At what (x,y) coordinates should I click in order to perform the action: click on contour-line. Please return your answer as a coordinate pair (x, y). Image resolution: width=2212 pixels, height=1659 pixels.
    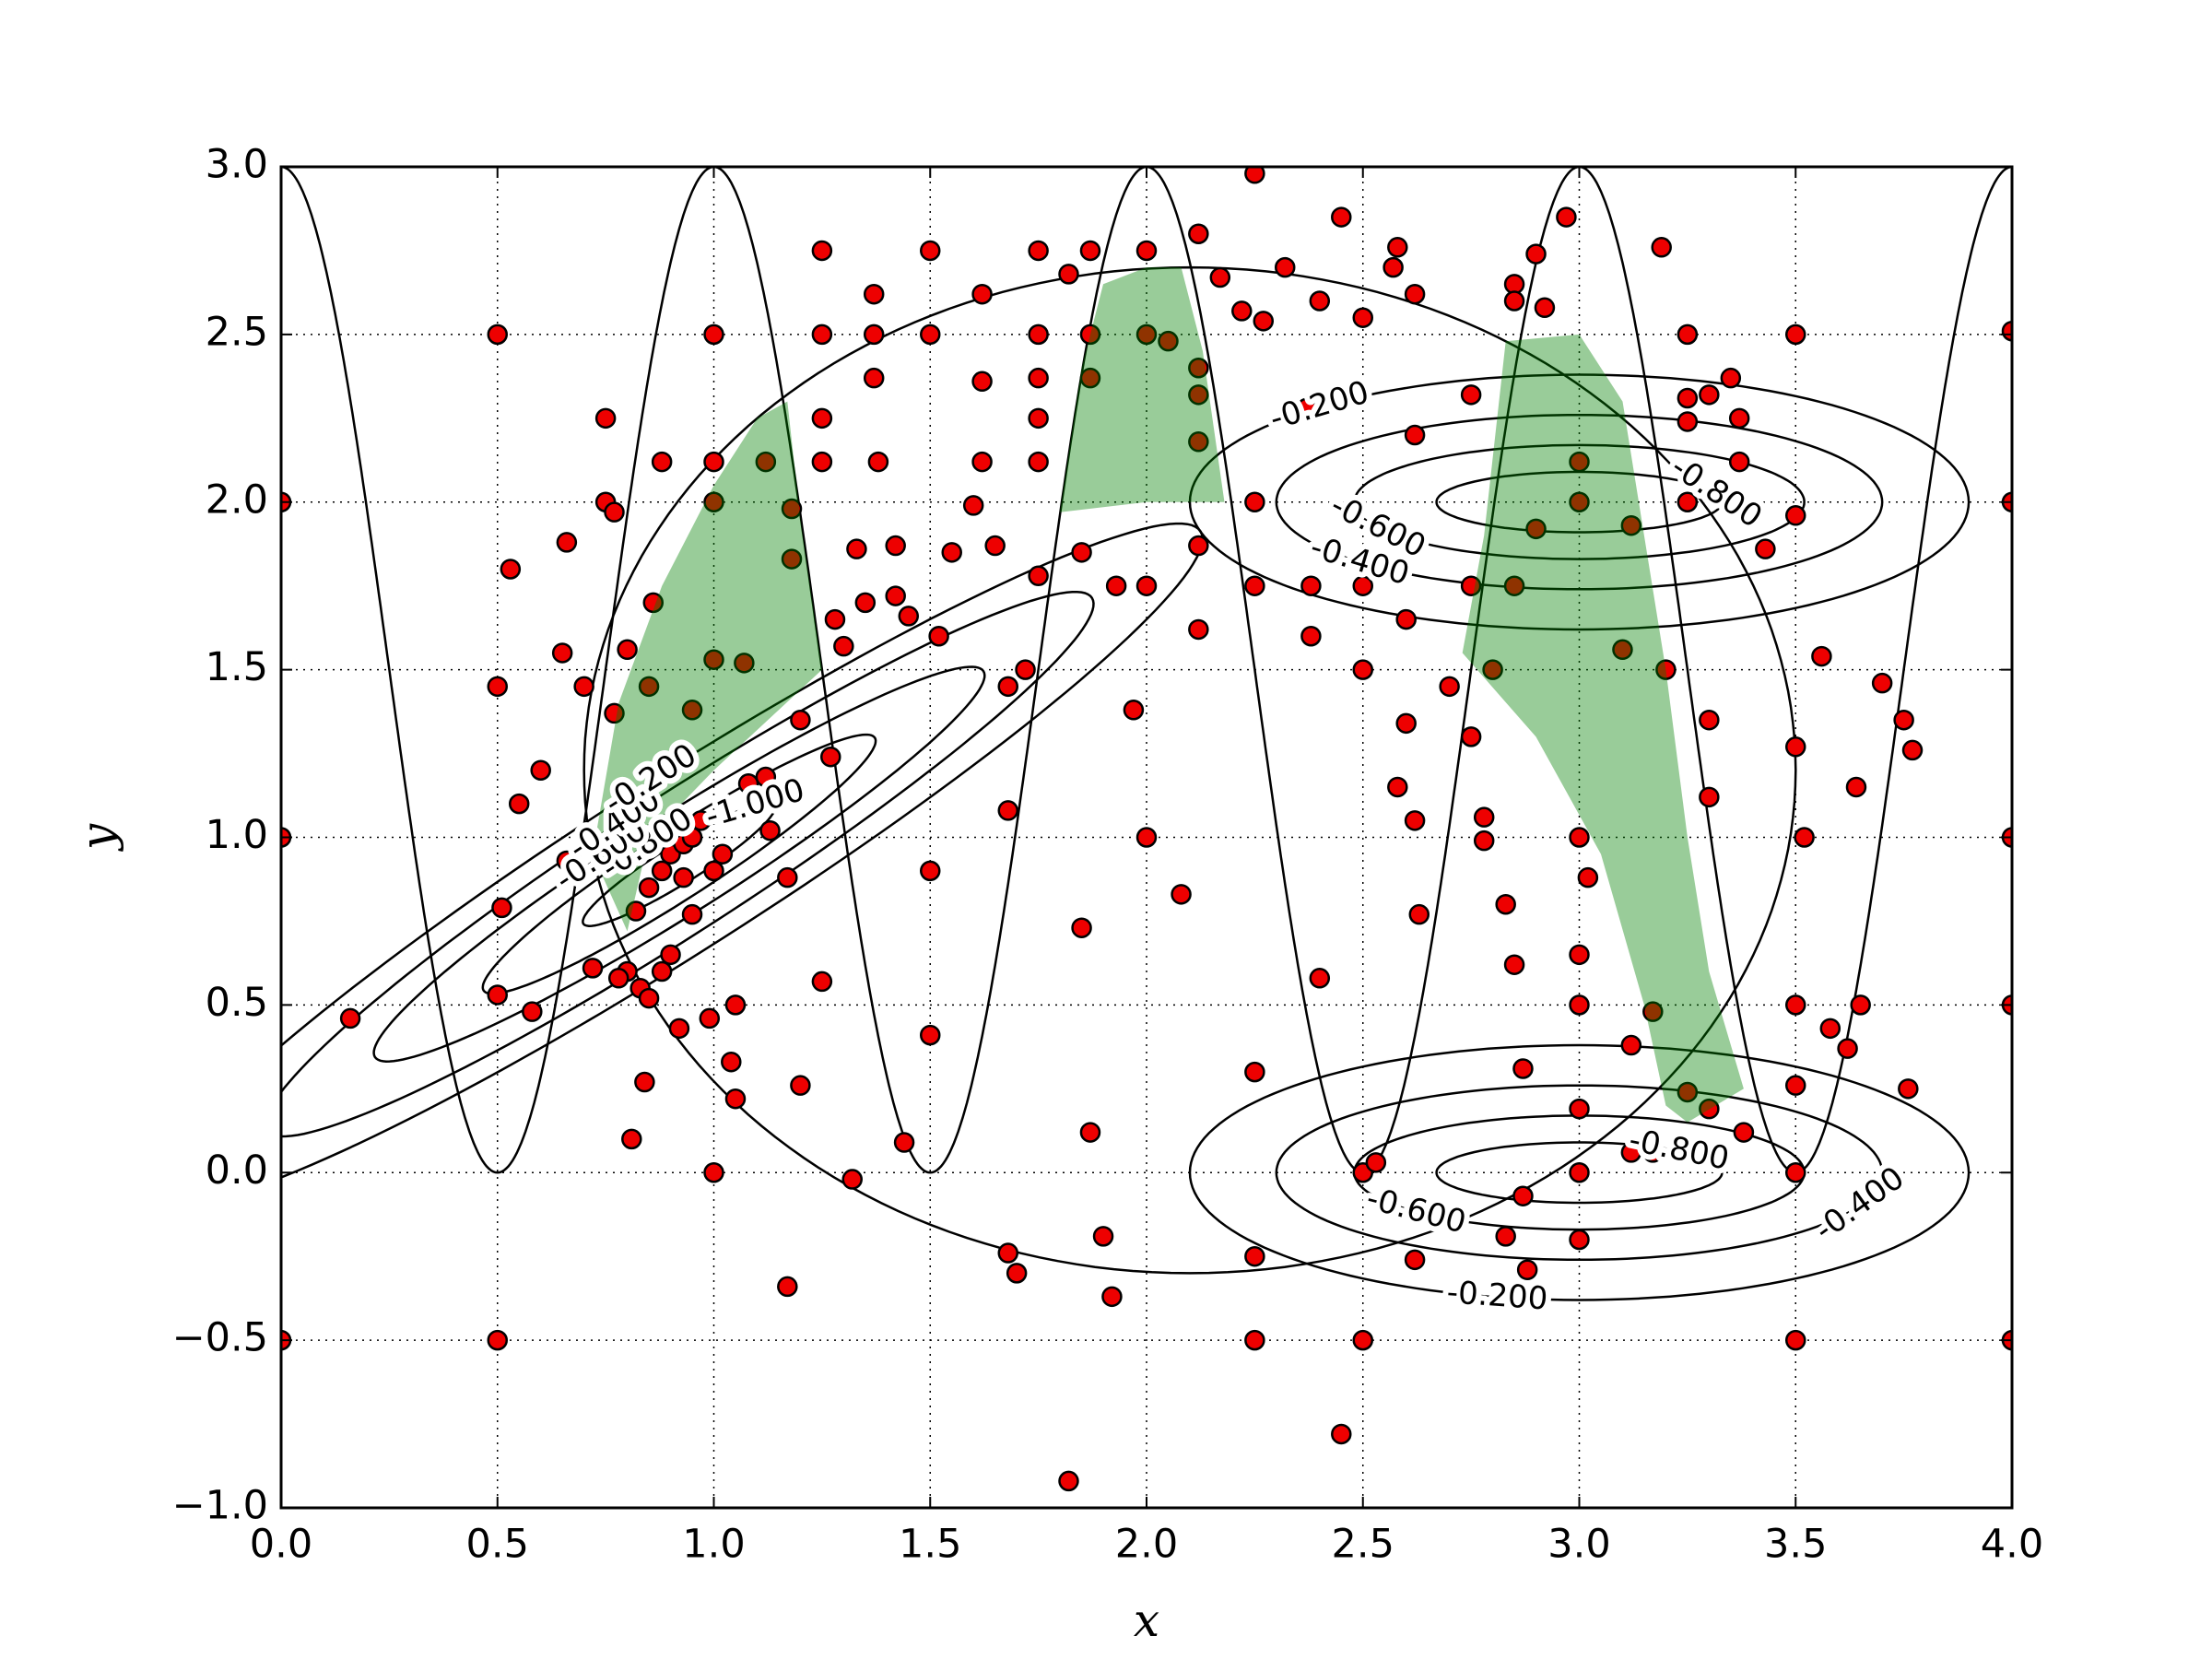
    Looking at the image, I should click on (1579, 1173).